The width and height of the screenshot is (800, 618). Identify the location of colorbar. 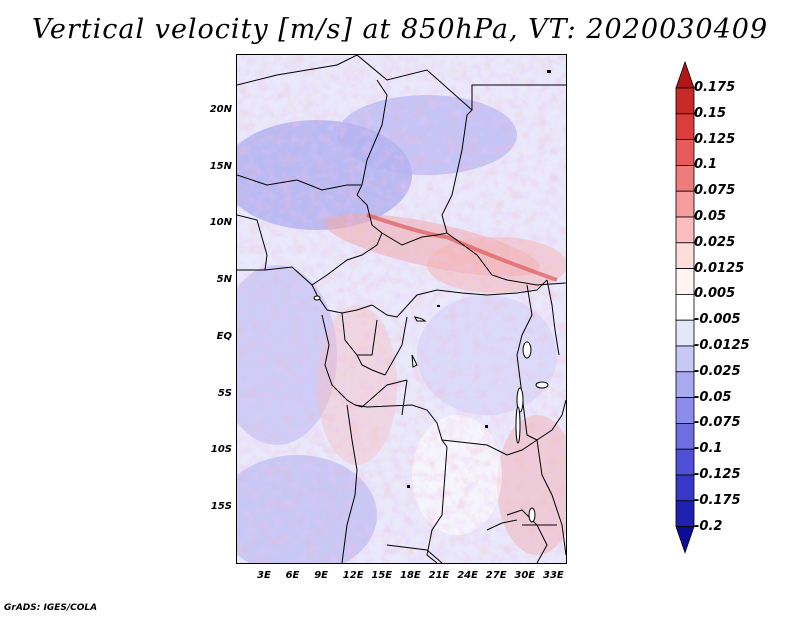
(685, 307).